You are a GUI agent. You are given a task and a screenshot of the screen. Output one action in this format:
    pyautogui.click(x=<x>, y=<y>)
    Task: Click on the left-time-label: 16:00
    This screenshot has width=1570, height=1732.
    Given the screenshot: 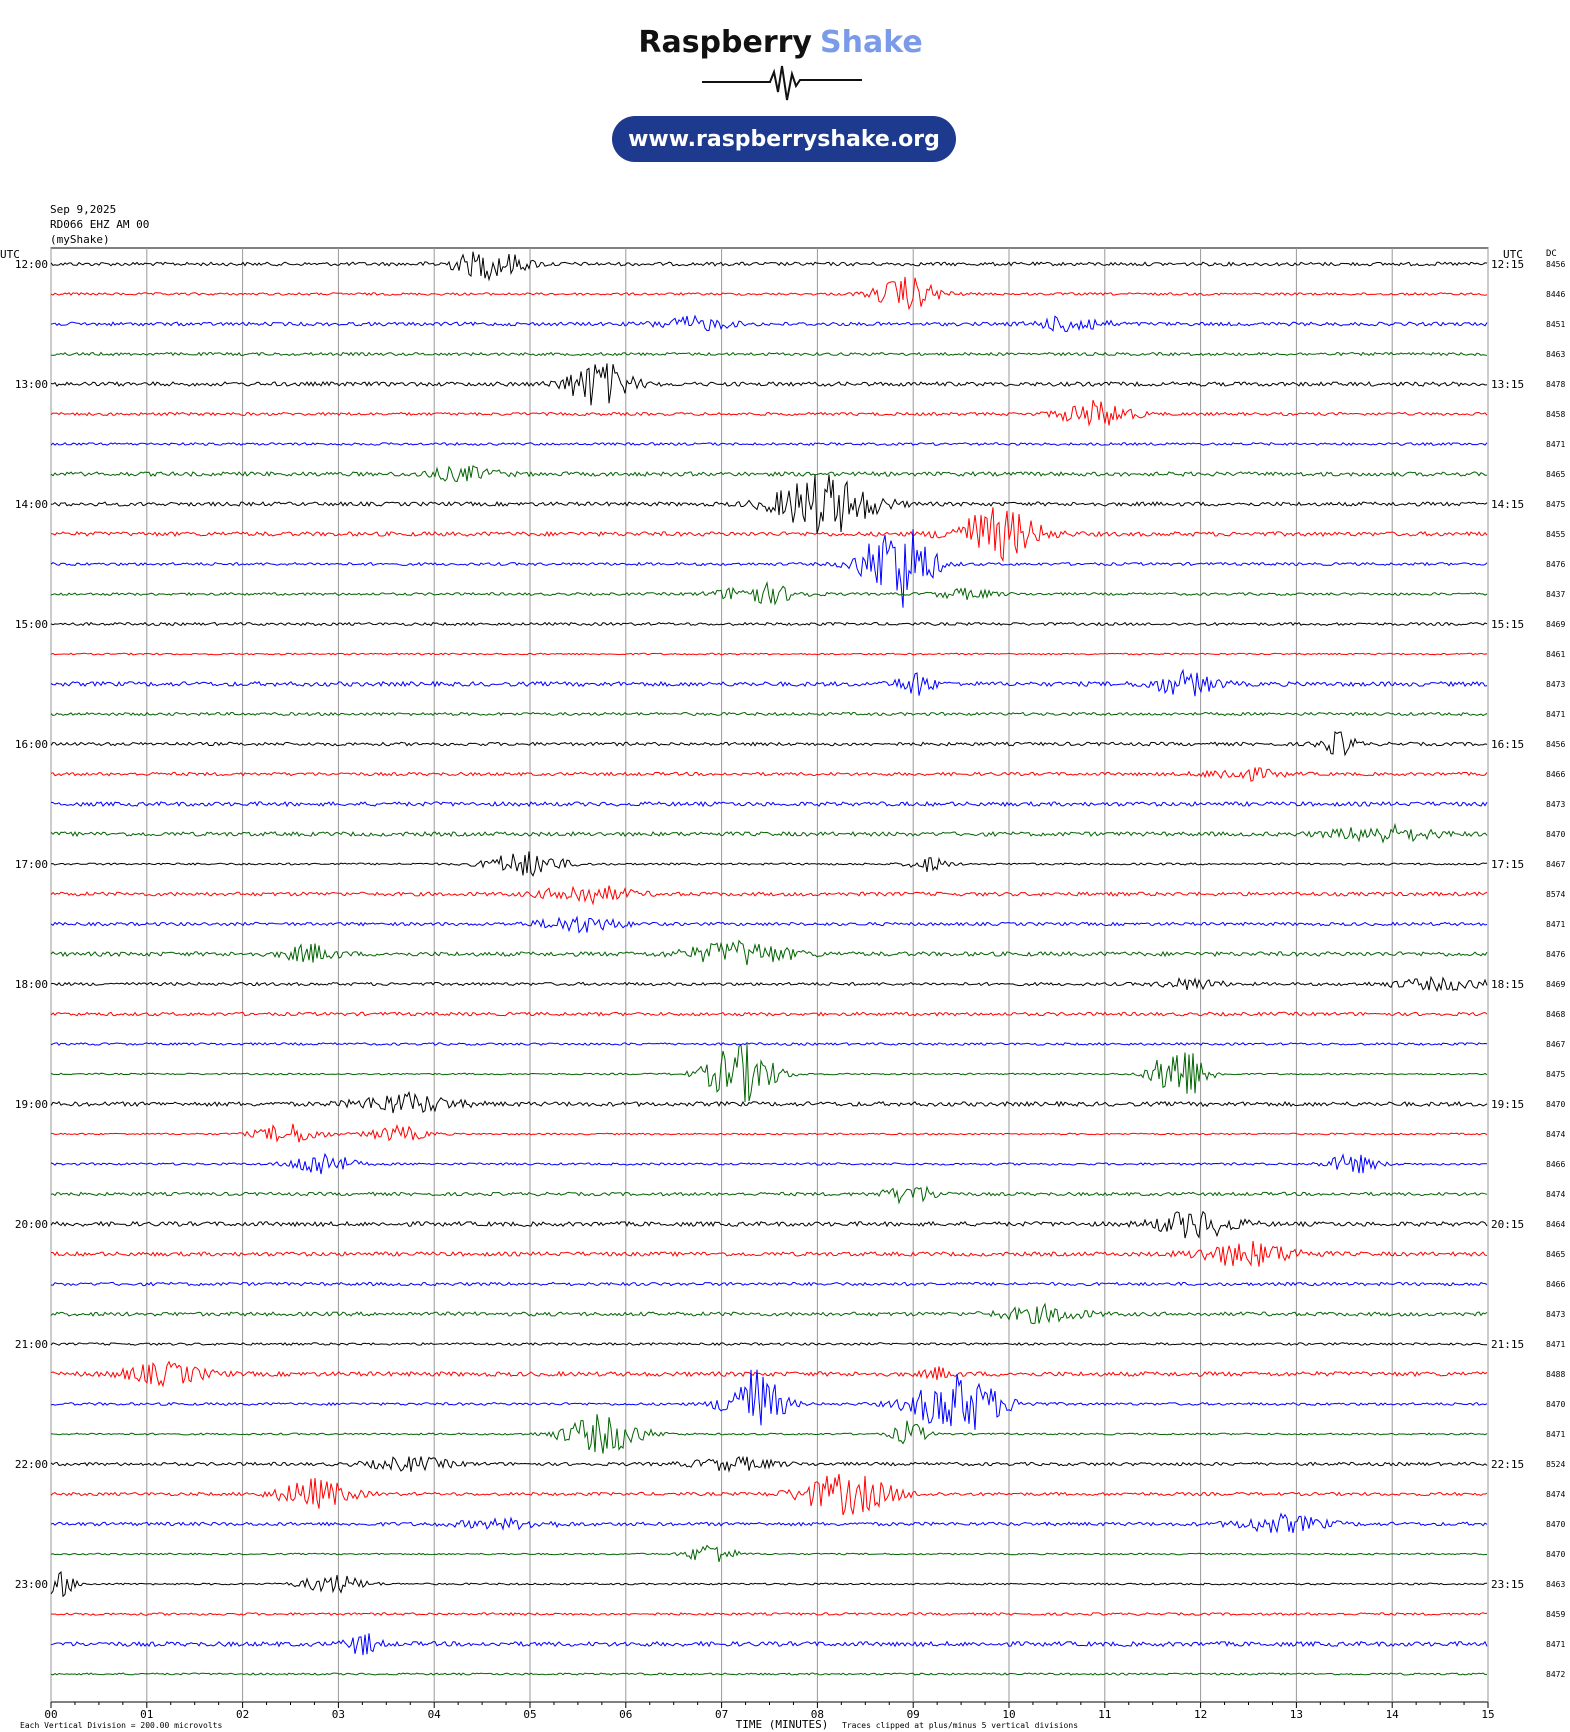 What is the action you would take?
    pyautogui.click(x=31, y=744)
    